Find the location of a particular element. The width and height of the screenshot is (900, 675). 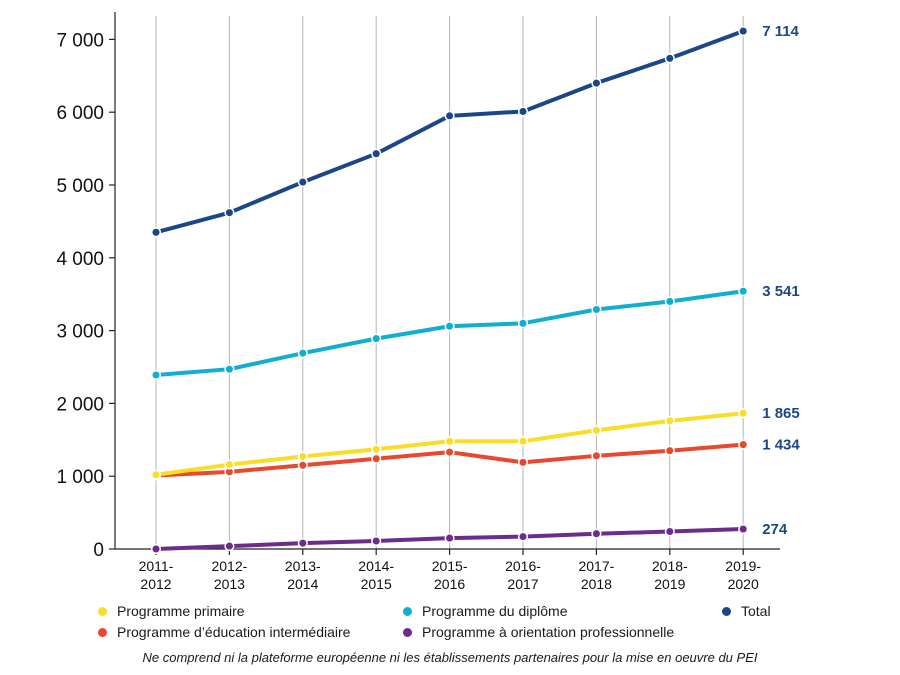

end-label-diplome: 3 541 is located at coordinates (781, 291).